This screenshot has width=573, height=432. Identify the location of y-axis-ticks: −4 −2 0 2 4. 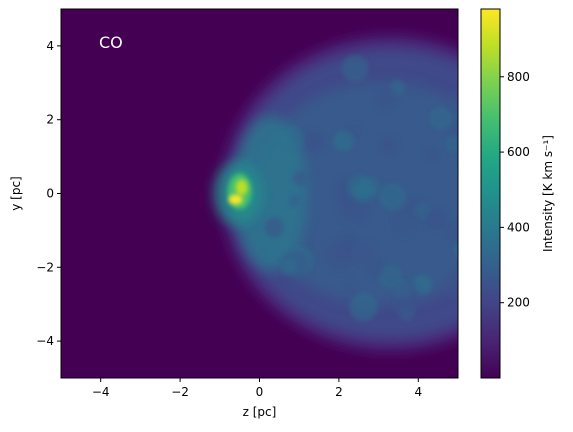
(48, 193).